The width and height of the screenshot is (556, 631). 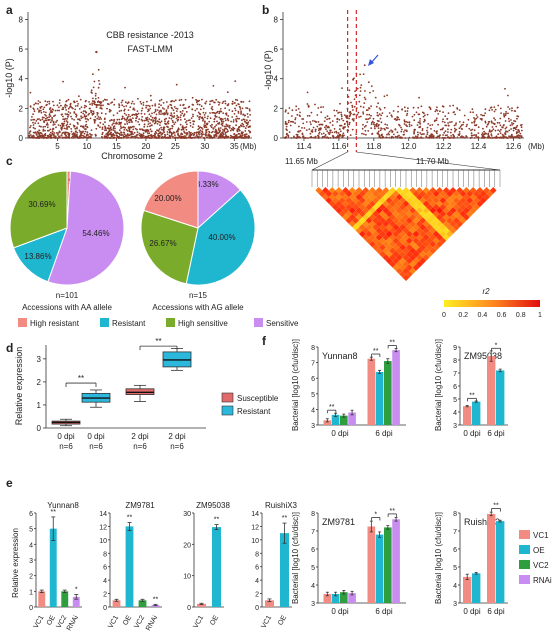 What do you see at coordinates (455, 604) in the screenshot?
I see `f-y-tick-label: 3` at bounding box center [455, 604].